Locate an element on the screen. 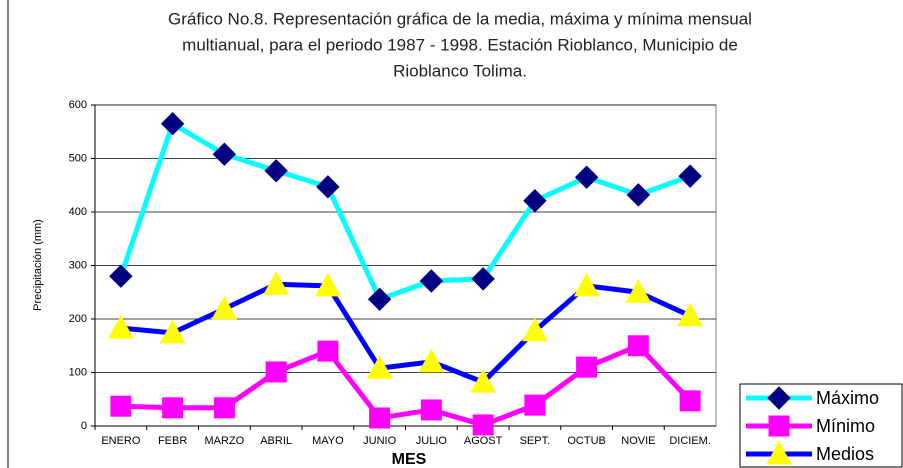  x-tick-label: DICIEM. is located at coordinates (690, 441).